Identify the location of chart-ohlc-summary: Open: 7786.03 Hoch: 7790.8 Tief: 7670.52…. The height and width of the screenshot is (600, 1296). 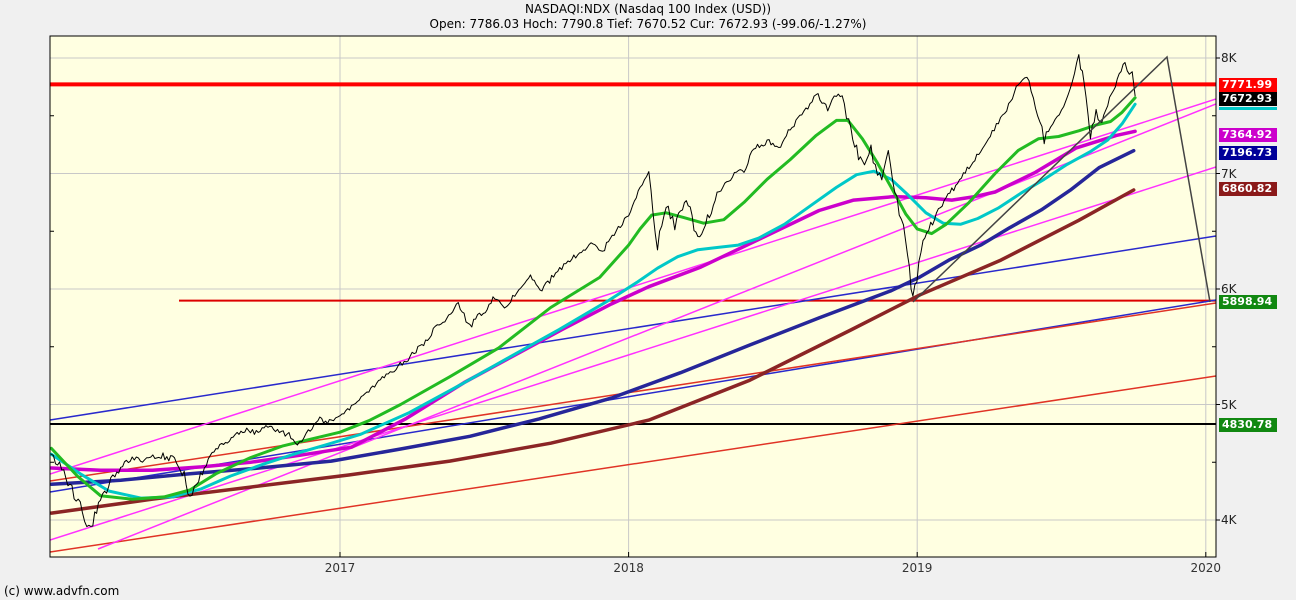
(648, 24).